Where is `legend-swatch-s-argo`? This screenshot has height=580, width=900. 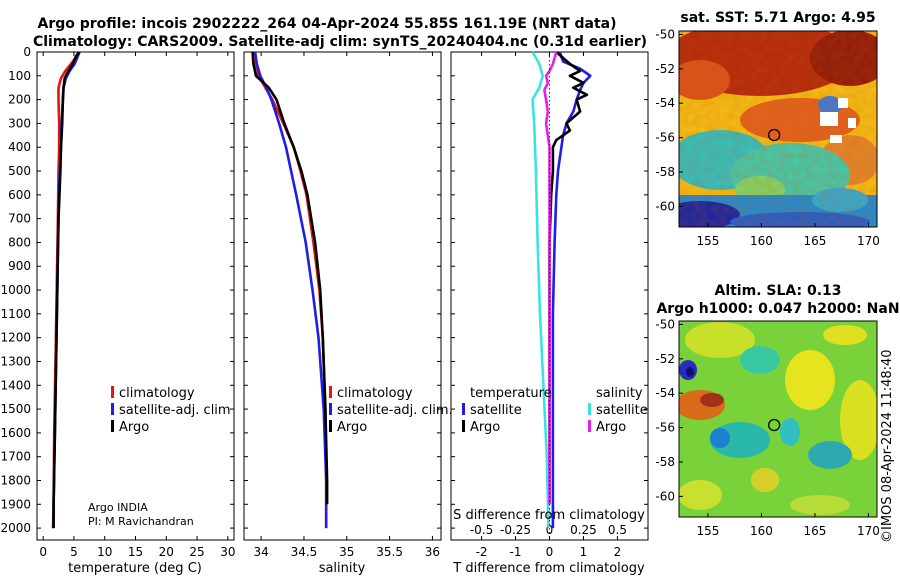 legend-swatch-s-argo is located at coordinates (589, 426).